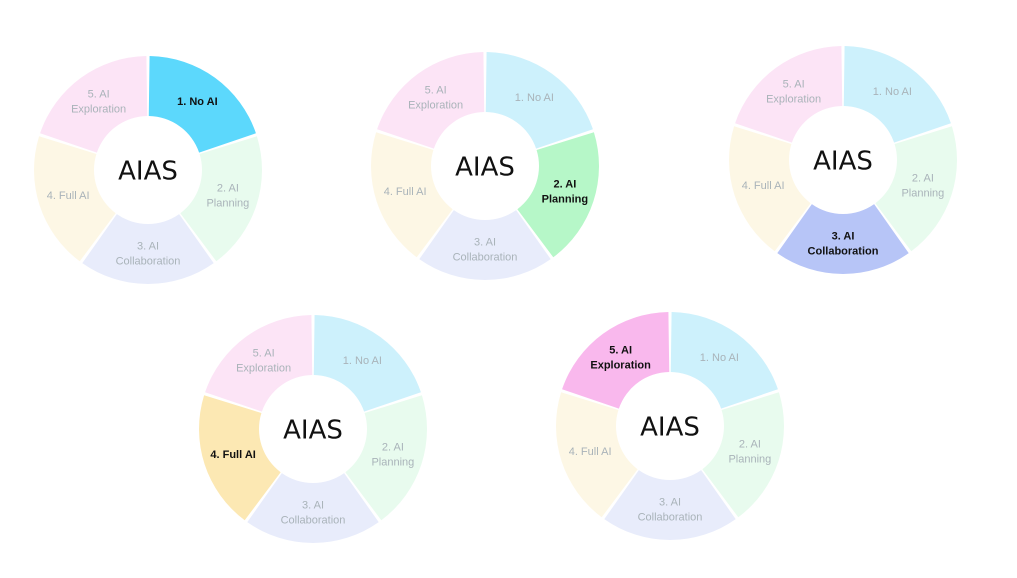 This screenshot has height=578, width=1017. I want to click on wheel-3-segment-1-label: 1. No AI, so click(892, 92).